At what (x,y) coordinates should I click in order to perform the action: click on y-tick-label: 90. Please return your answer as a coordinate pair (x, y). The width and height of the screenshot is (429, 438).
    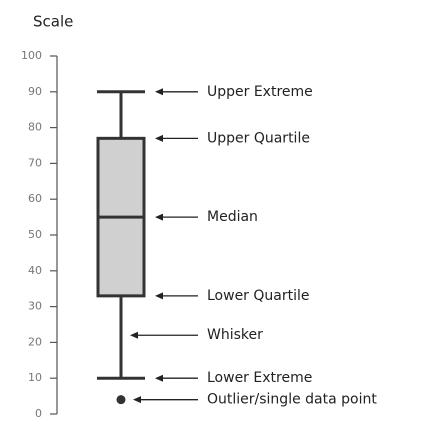
    Looking at the image, I should click on (35, 91).